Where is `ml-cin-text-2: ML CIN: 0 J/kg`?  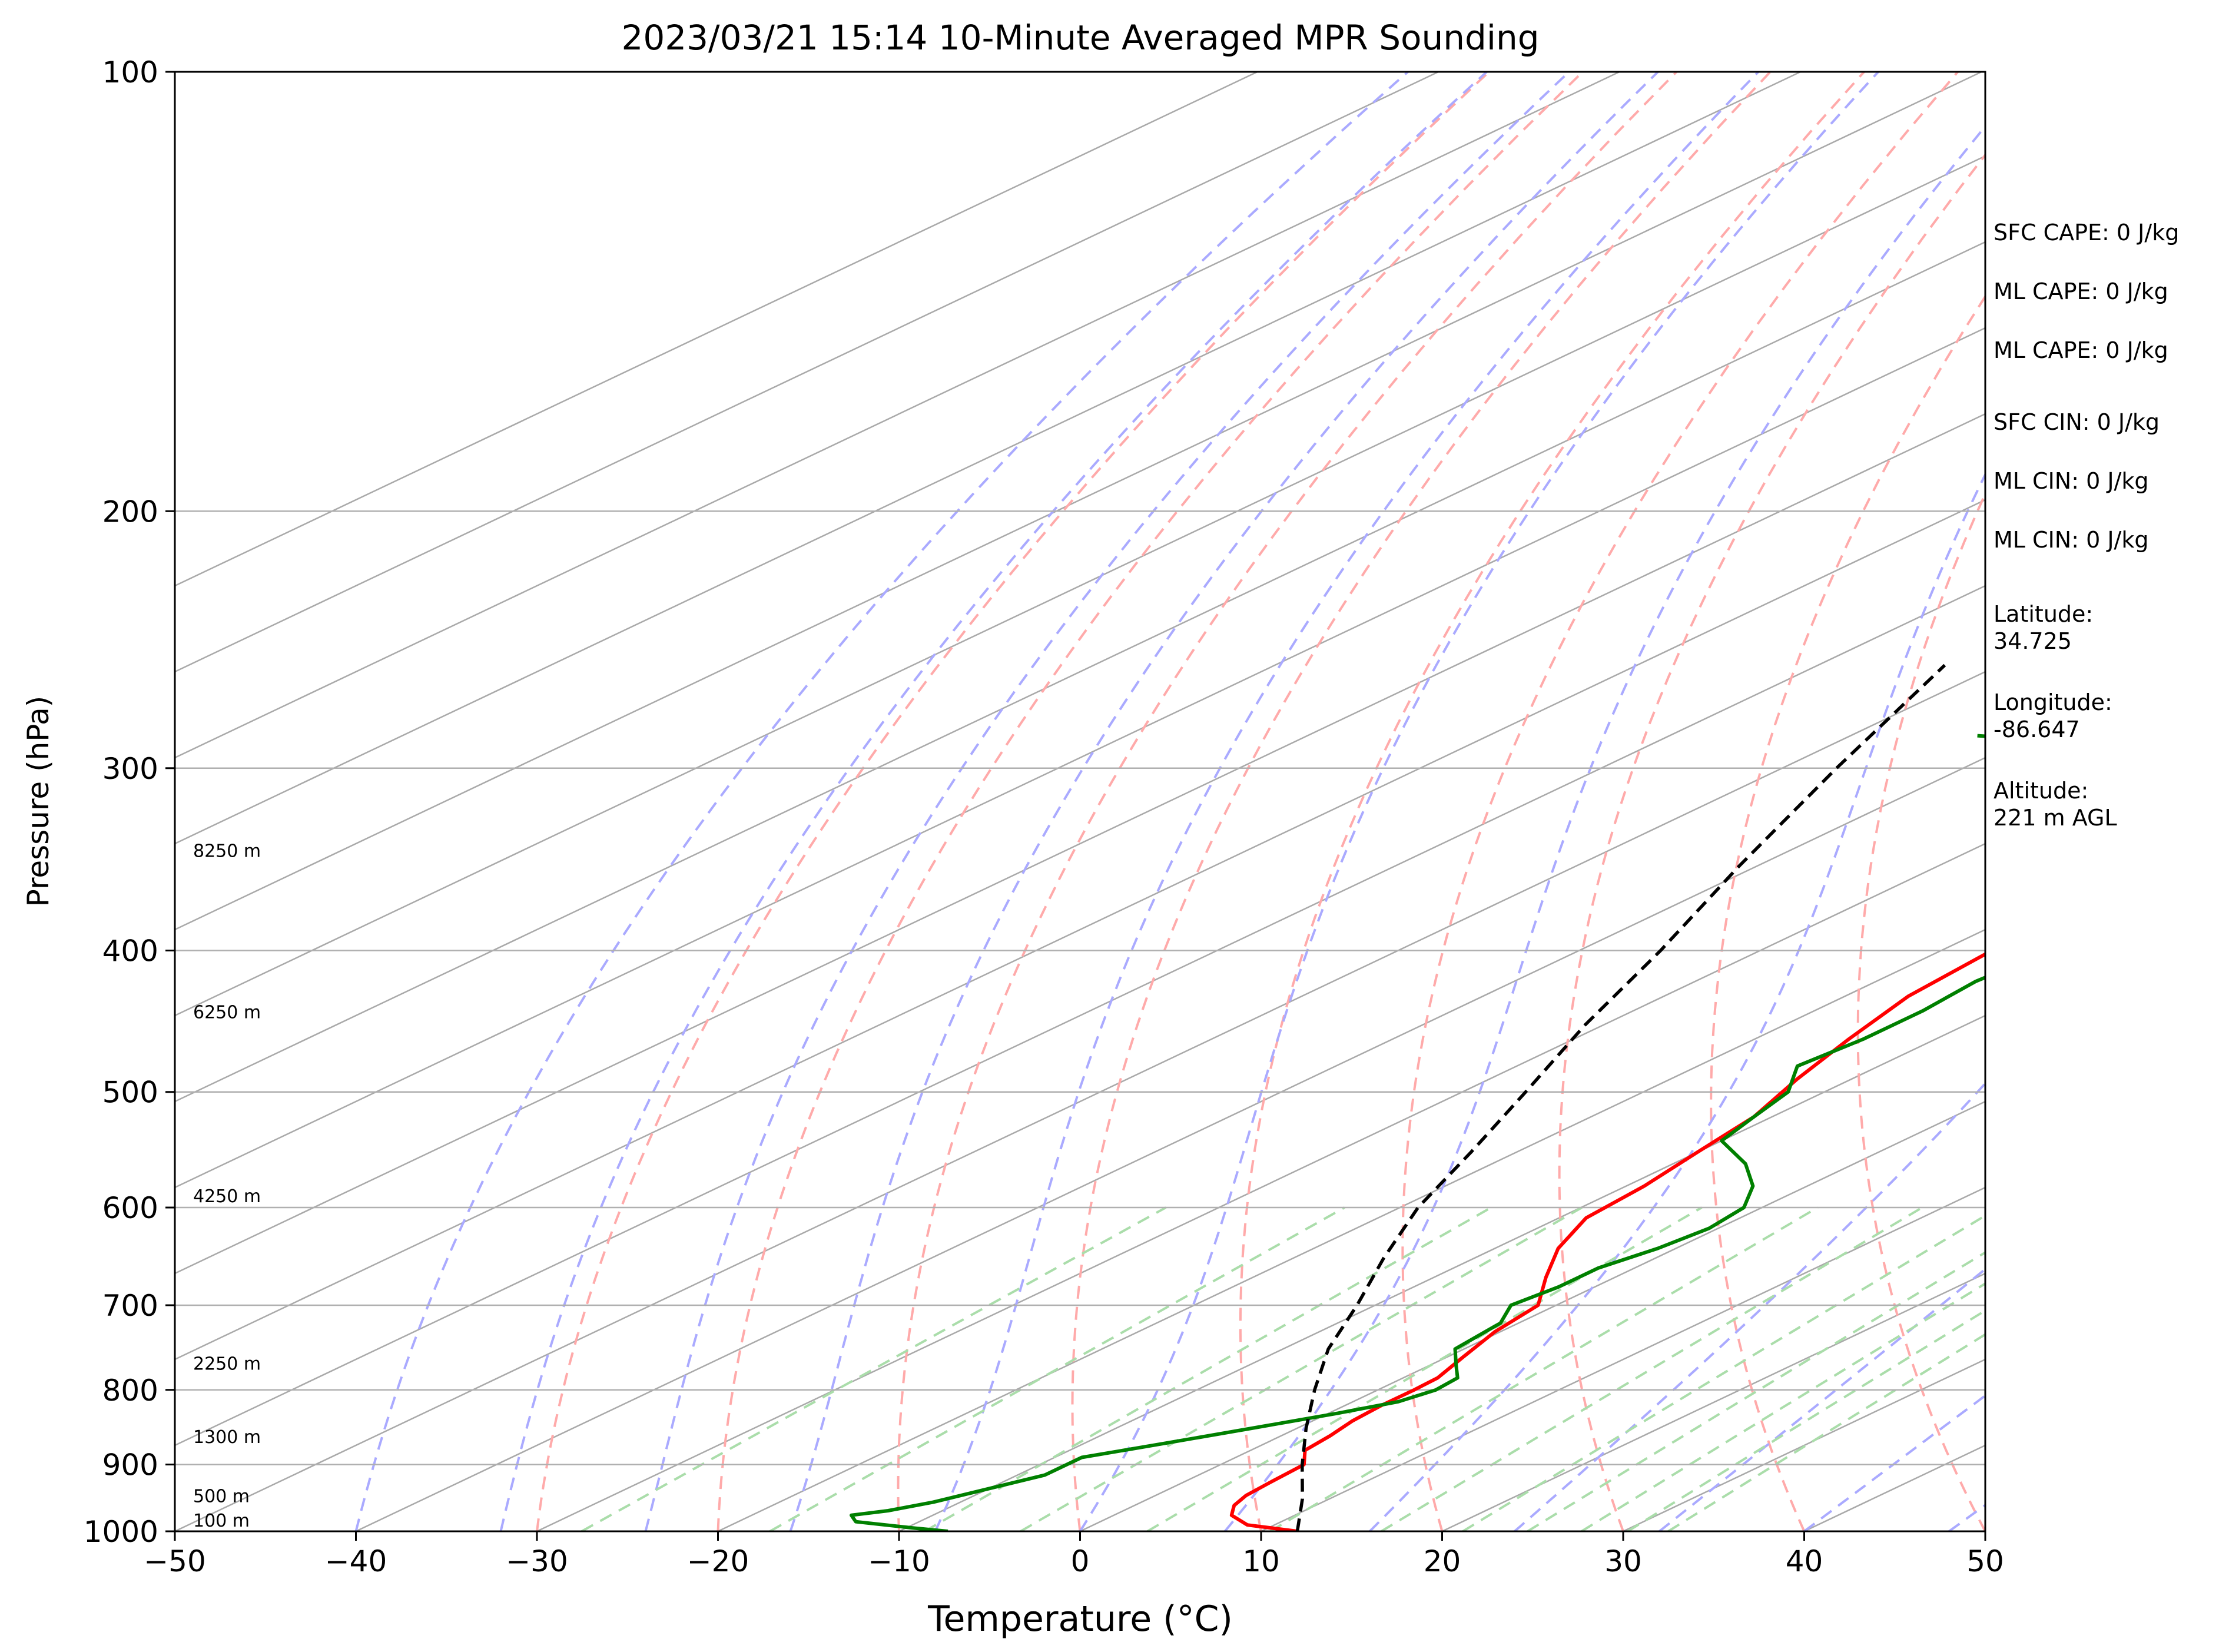 ml-cin-text-2: ML CIN: 0 J/kg is located at coordinates (2072, 540).